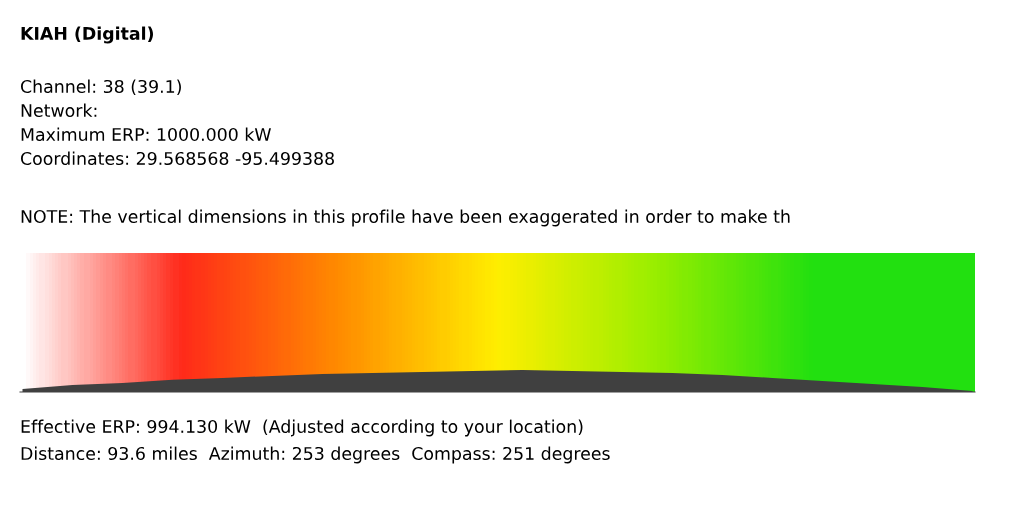 The image size is (1024, 513). What do you see at coordinates (405, 218) in the screenshot?
I see `text: NOTE: The vertical dimensions in this profile have been exaggerated in order to make th` at bounding box center [405, 218].